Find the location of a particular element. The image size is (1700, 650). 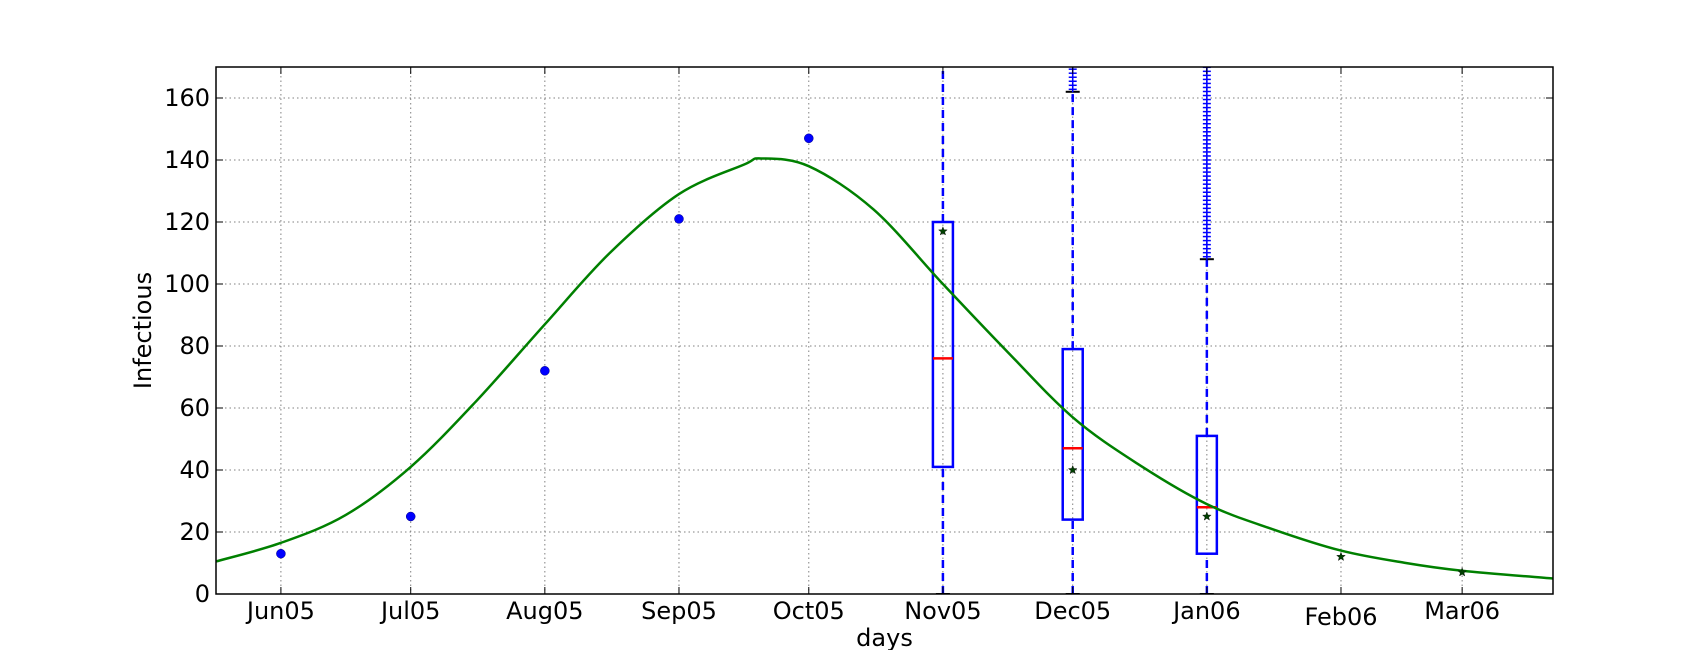

x-tick-label: Jan06 is located at coordinates (1206, 611).